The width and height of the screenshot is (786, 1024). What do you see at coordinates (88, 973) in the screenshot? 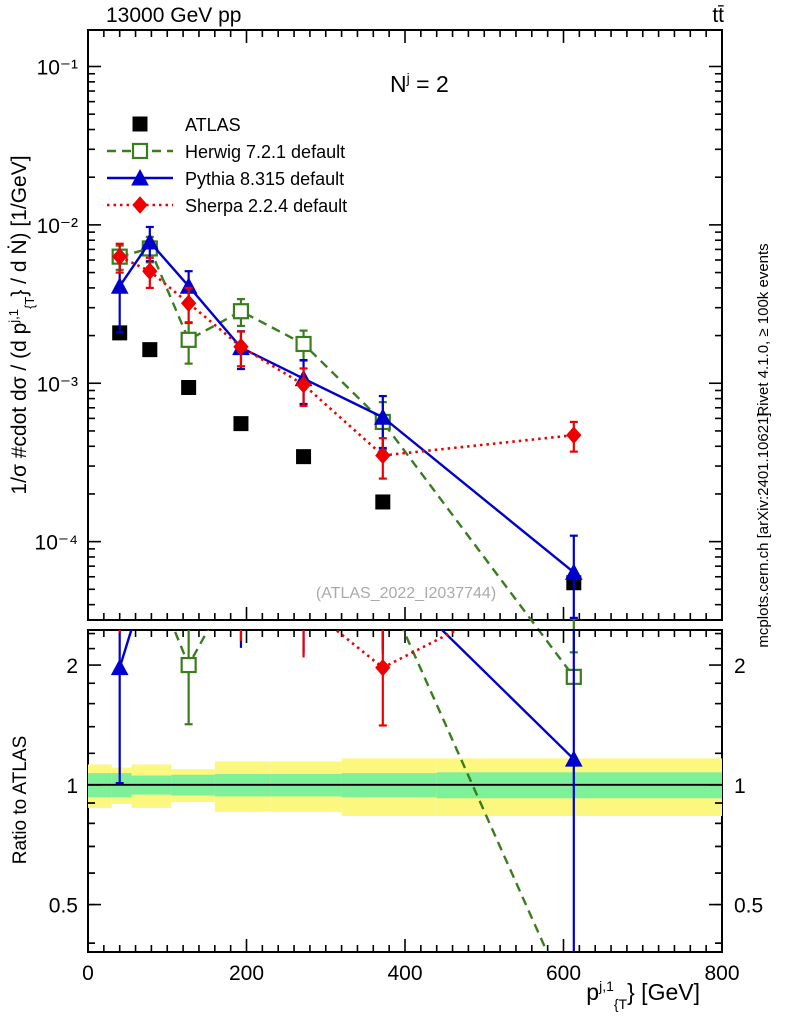
I see `x-tick-label: 0` at bounding box center [88, 973].